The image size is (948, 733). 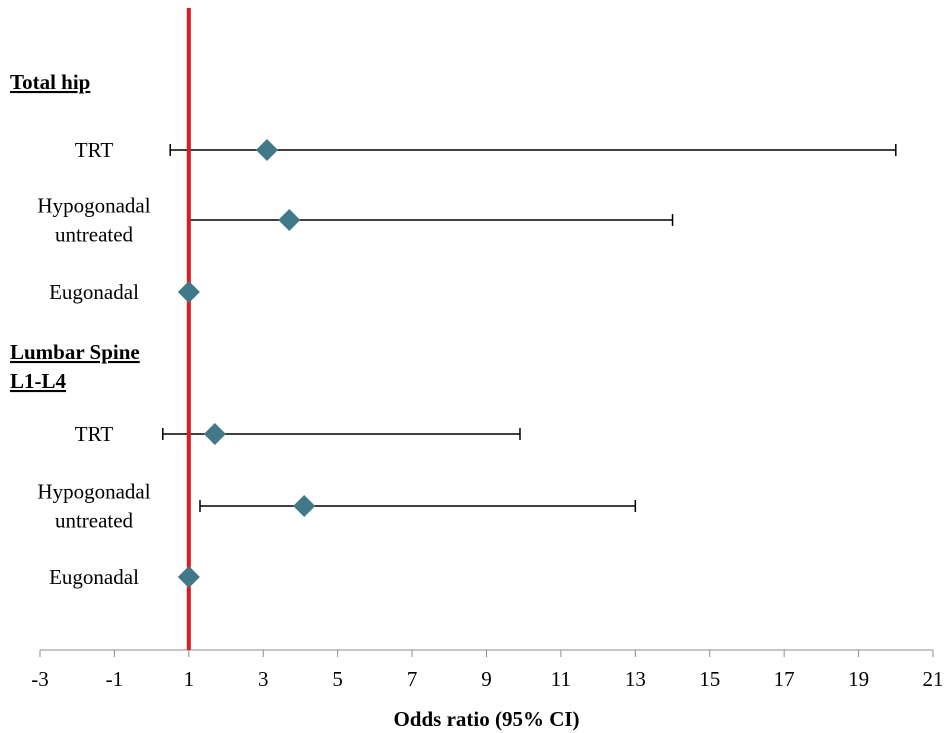 I want to click on x-tick-label: -1, so click(x=115, y=679).